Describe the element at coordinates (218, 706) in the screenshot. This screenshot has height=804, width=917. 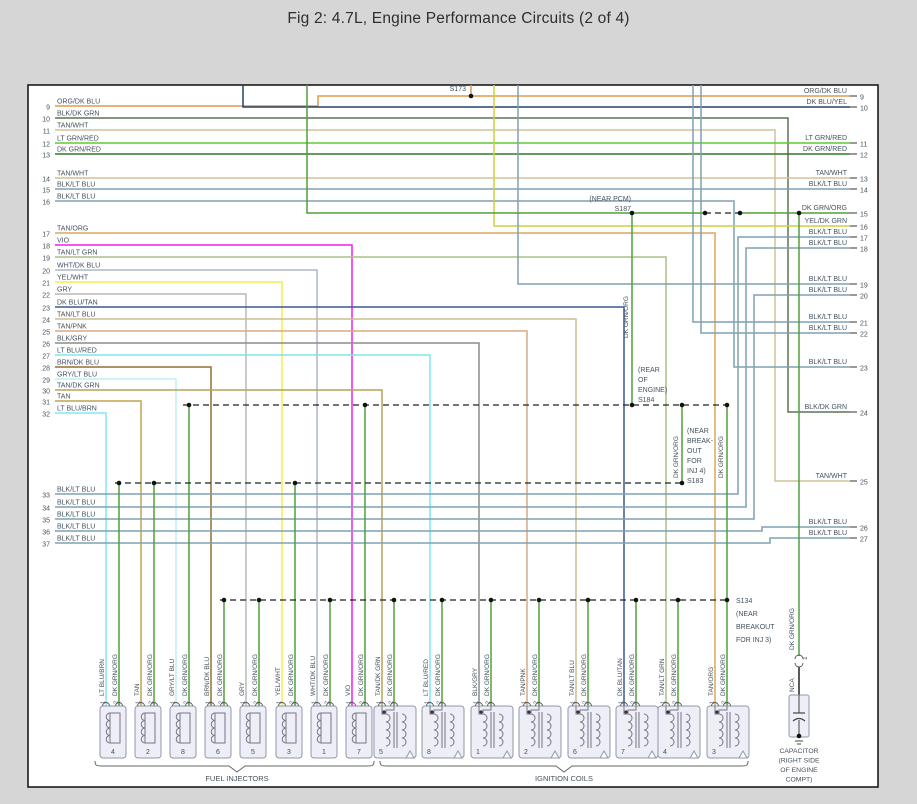
I see `fuel-injector-6: 1 2 BRN/DK BLU DK GRN/ORG 6` at that location.